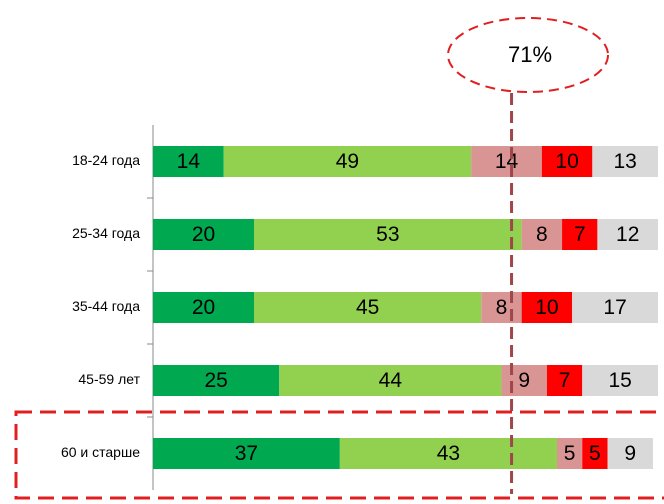 The width and height of the screenshot is (664, 504). Describe the element at coordinates (106, 306) in the screenshot. I see `category-label: 35-44 года` at that location.